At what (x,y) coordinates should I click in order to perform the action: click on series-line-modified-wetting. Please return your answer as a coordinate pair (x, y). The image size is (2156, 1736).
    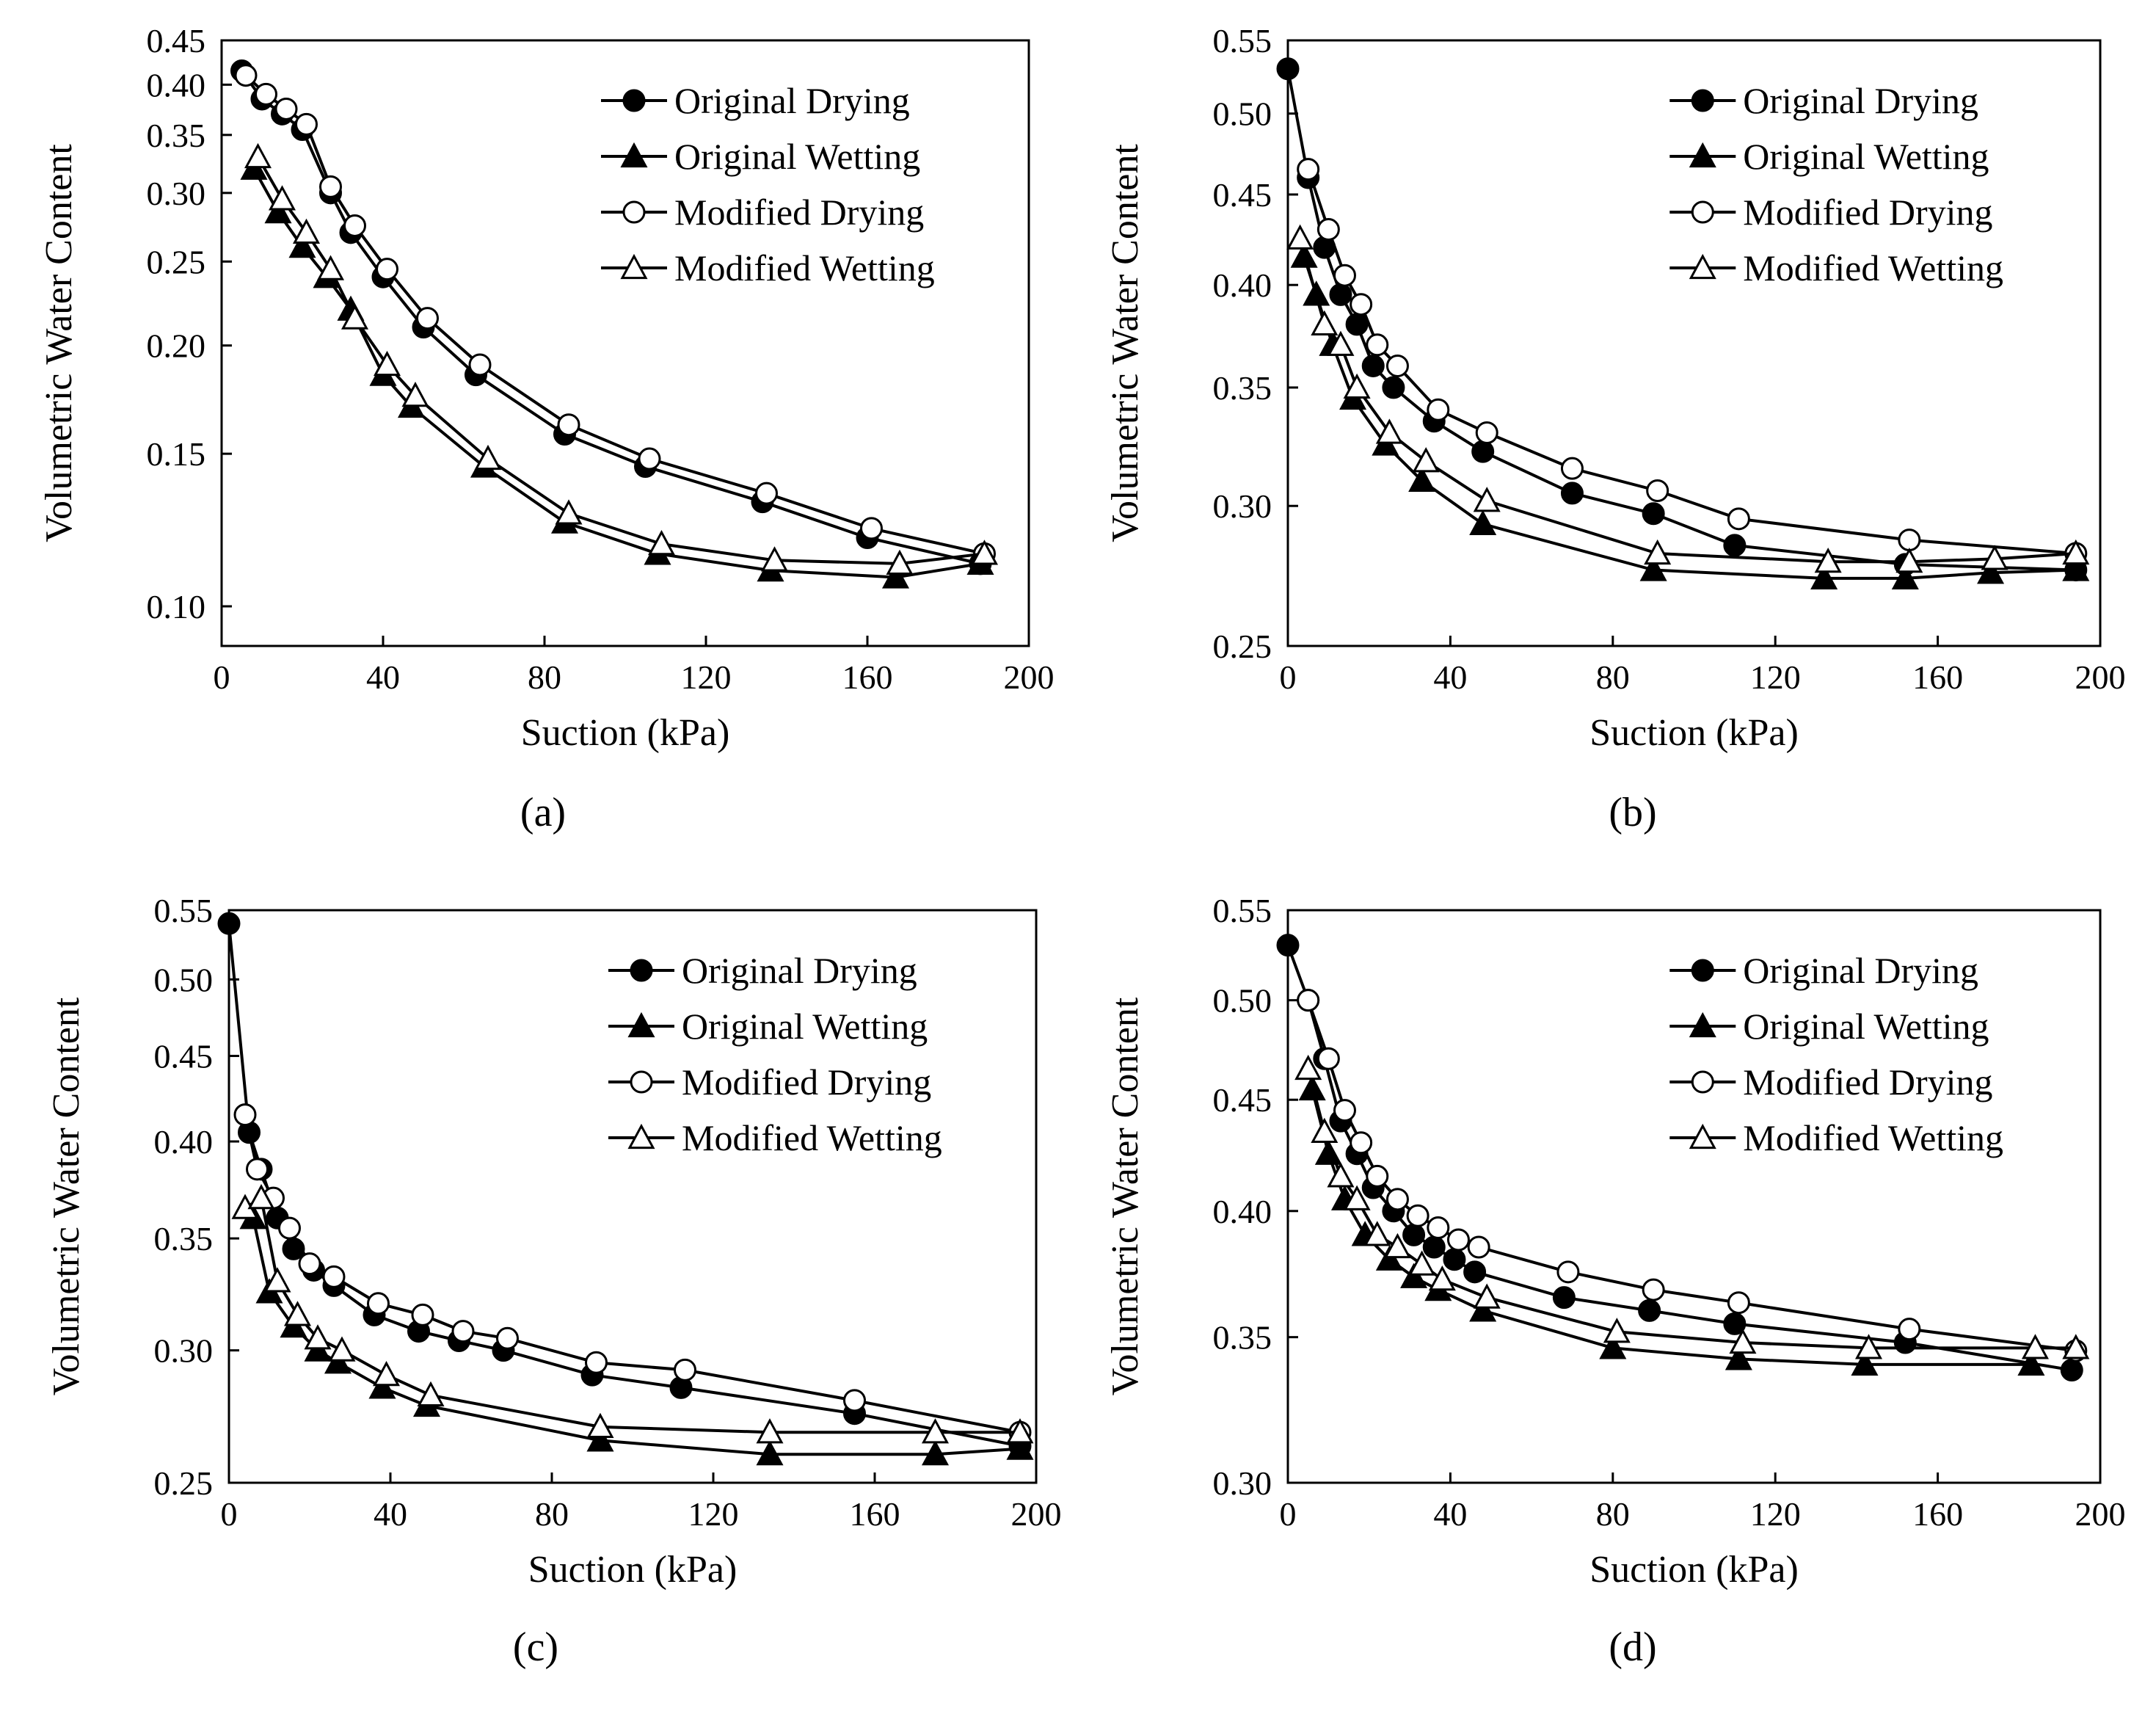
    Looking at the image, I should click on (632, 1315).